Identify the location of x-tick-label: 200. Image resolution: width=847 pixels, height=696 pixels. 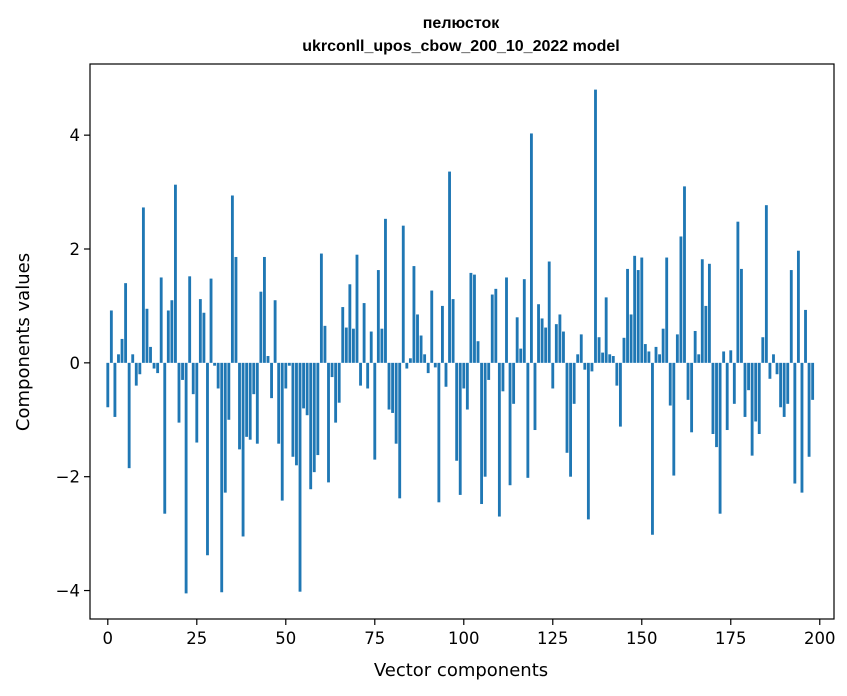
(820, 638).